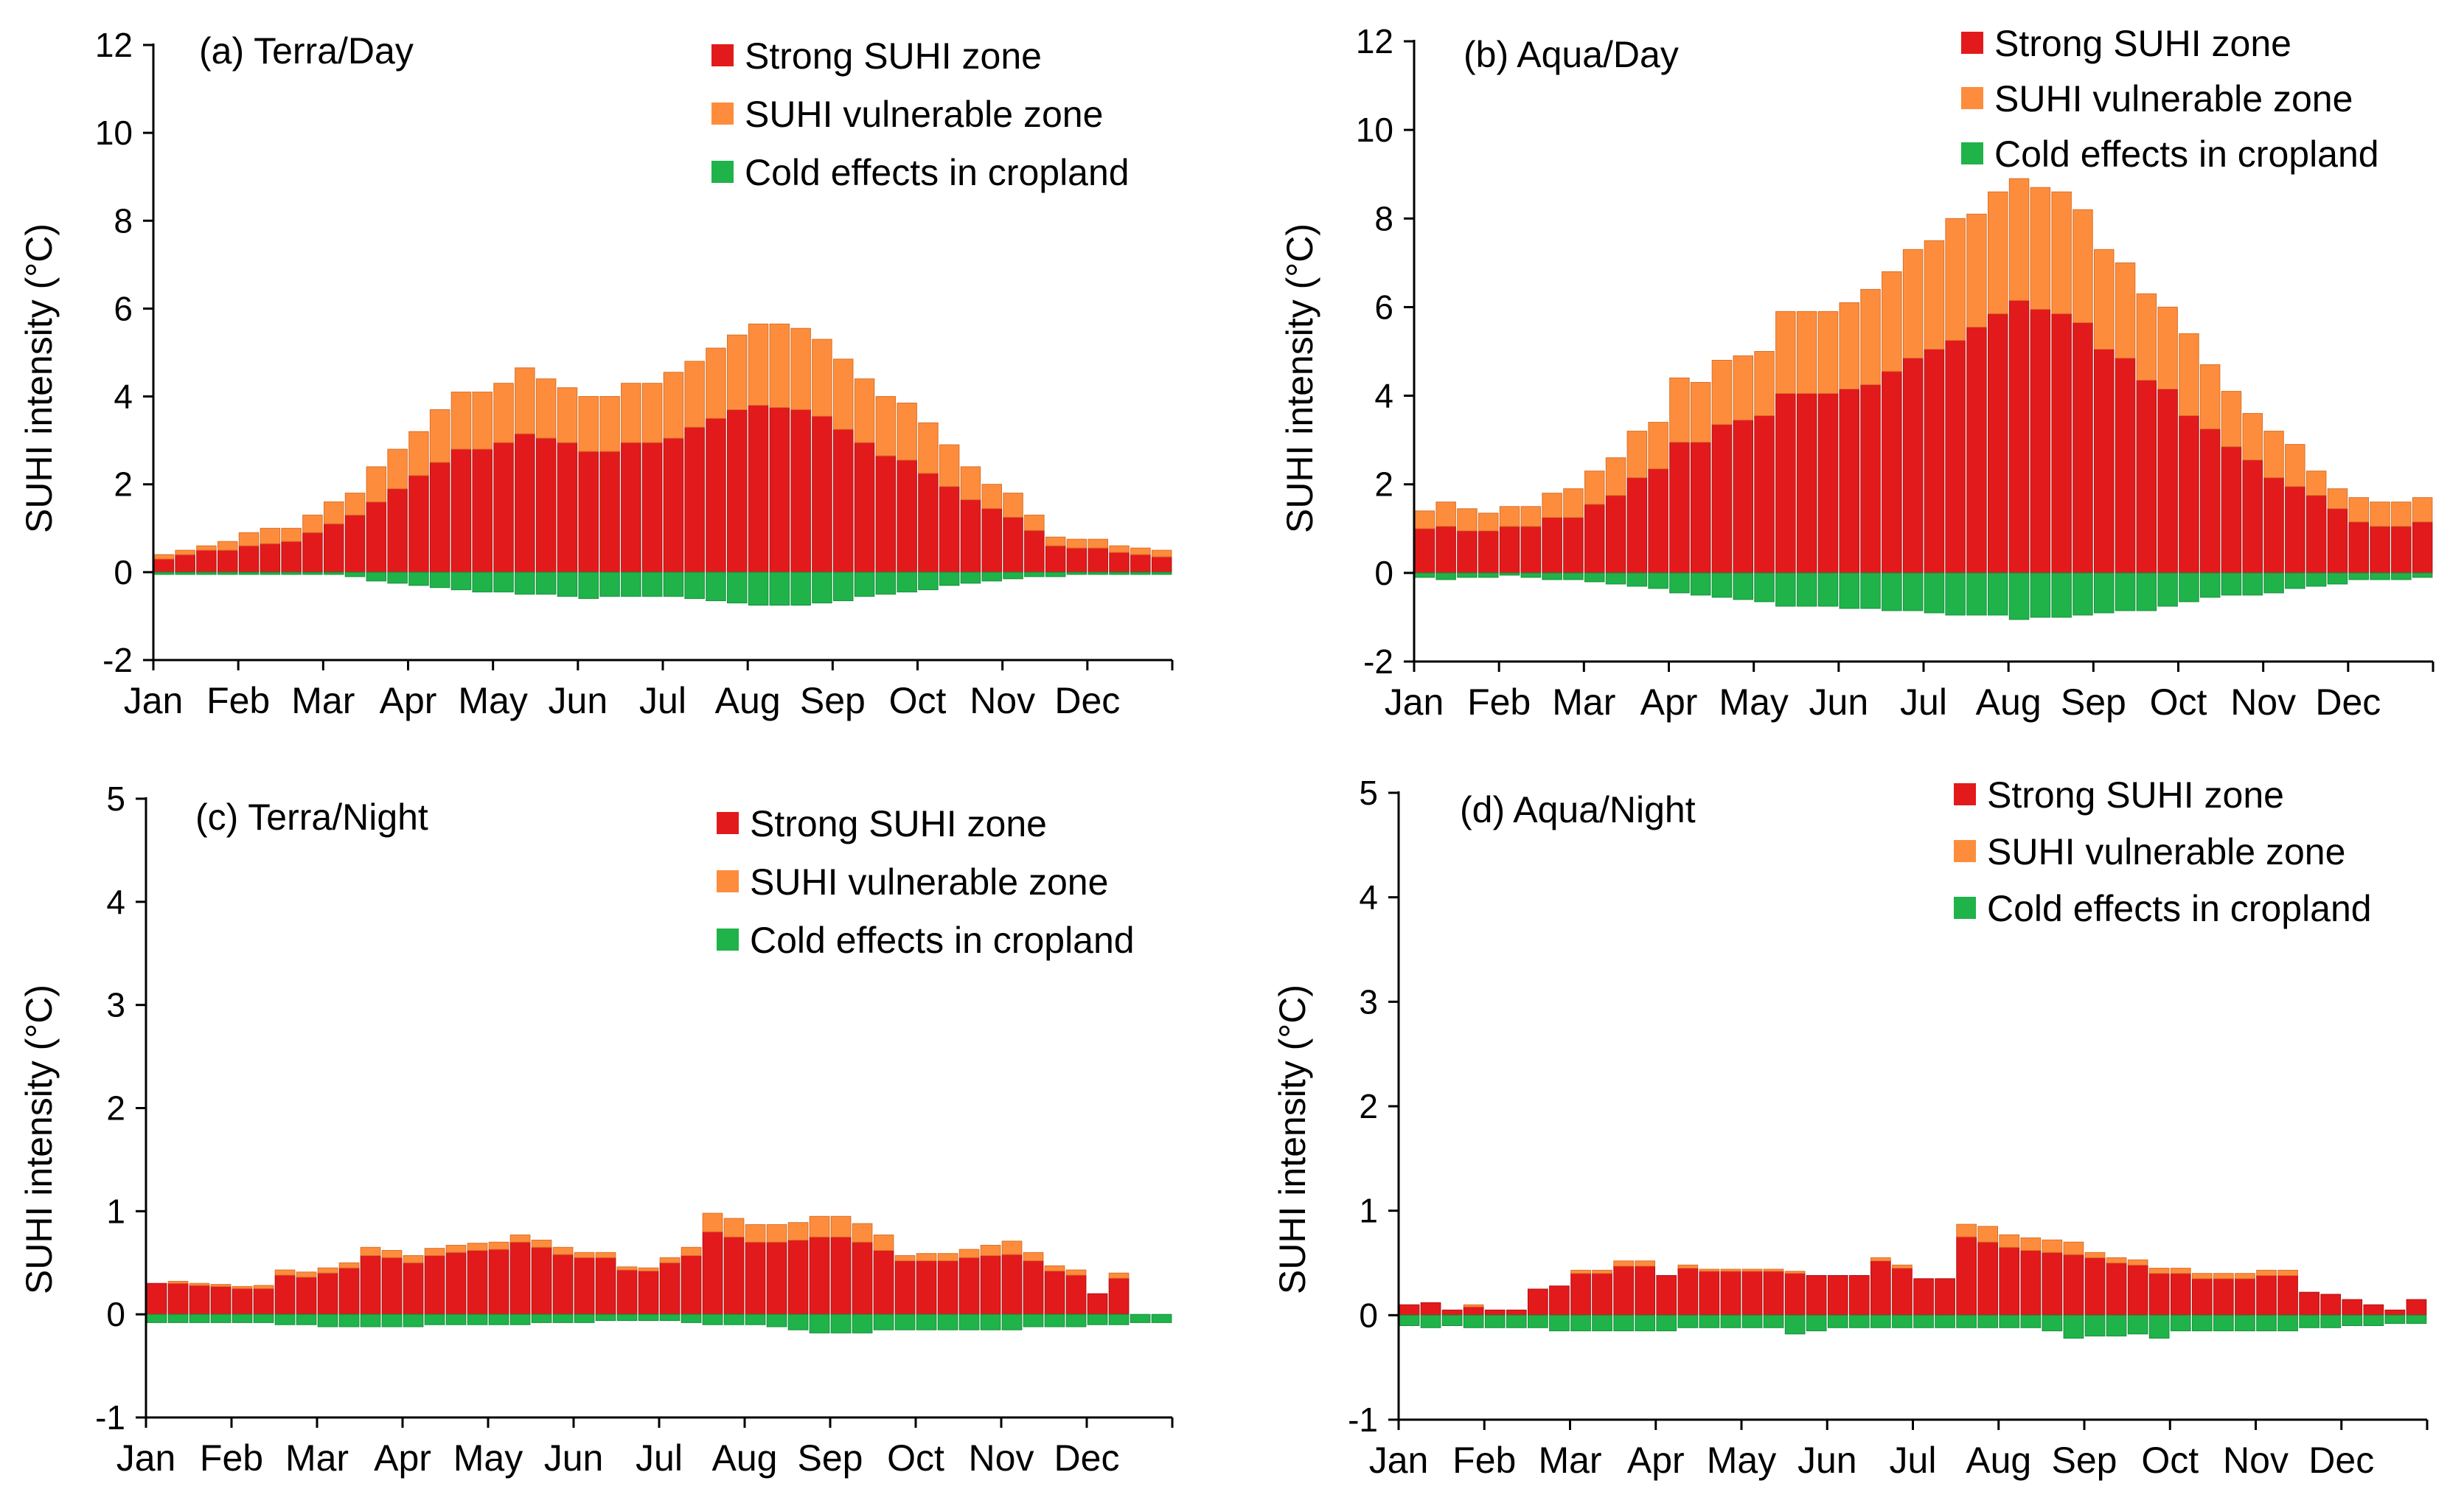 This screenshot has width=2464, height=1489. I want to click on y-tick-label: 8, so click(1383, 218).